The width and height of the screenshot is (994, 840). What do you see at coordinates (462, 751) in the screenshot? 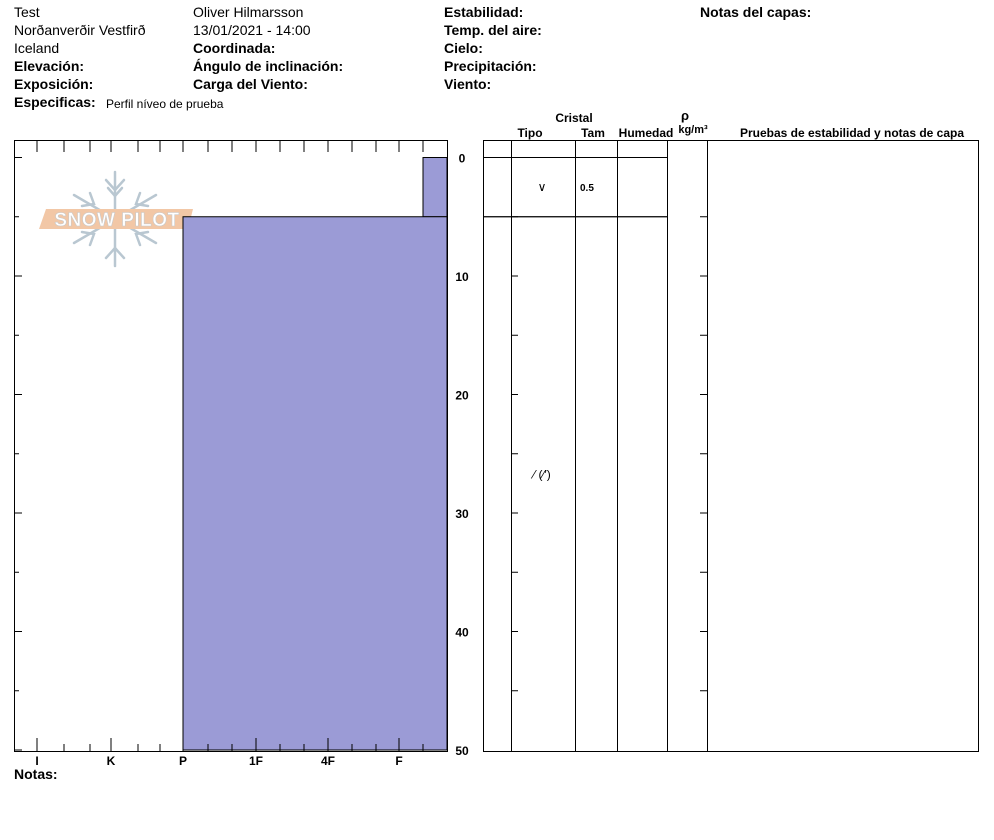
I see `depth-tick-label: 50` at bounding box center [462, 751].